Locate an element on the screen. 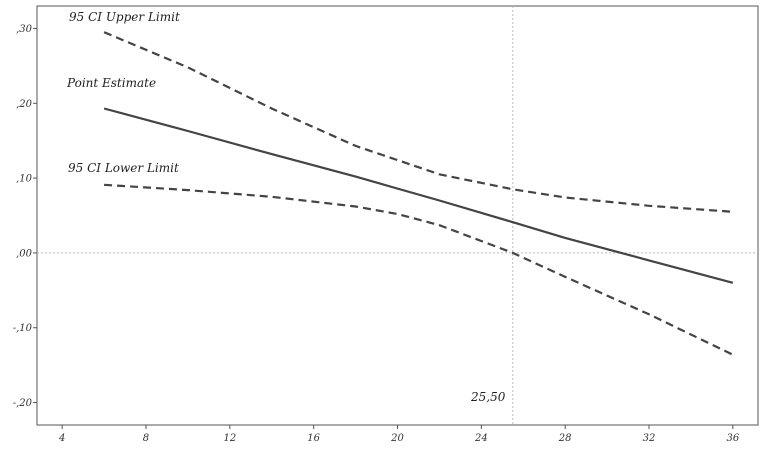 The width and height of the screenshot is (766, 451). x-tick-label: 36 is located at coordinates (732, 438).